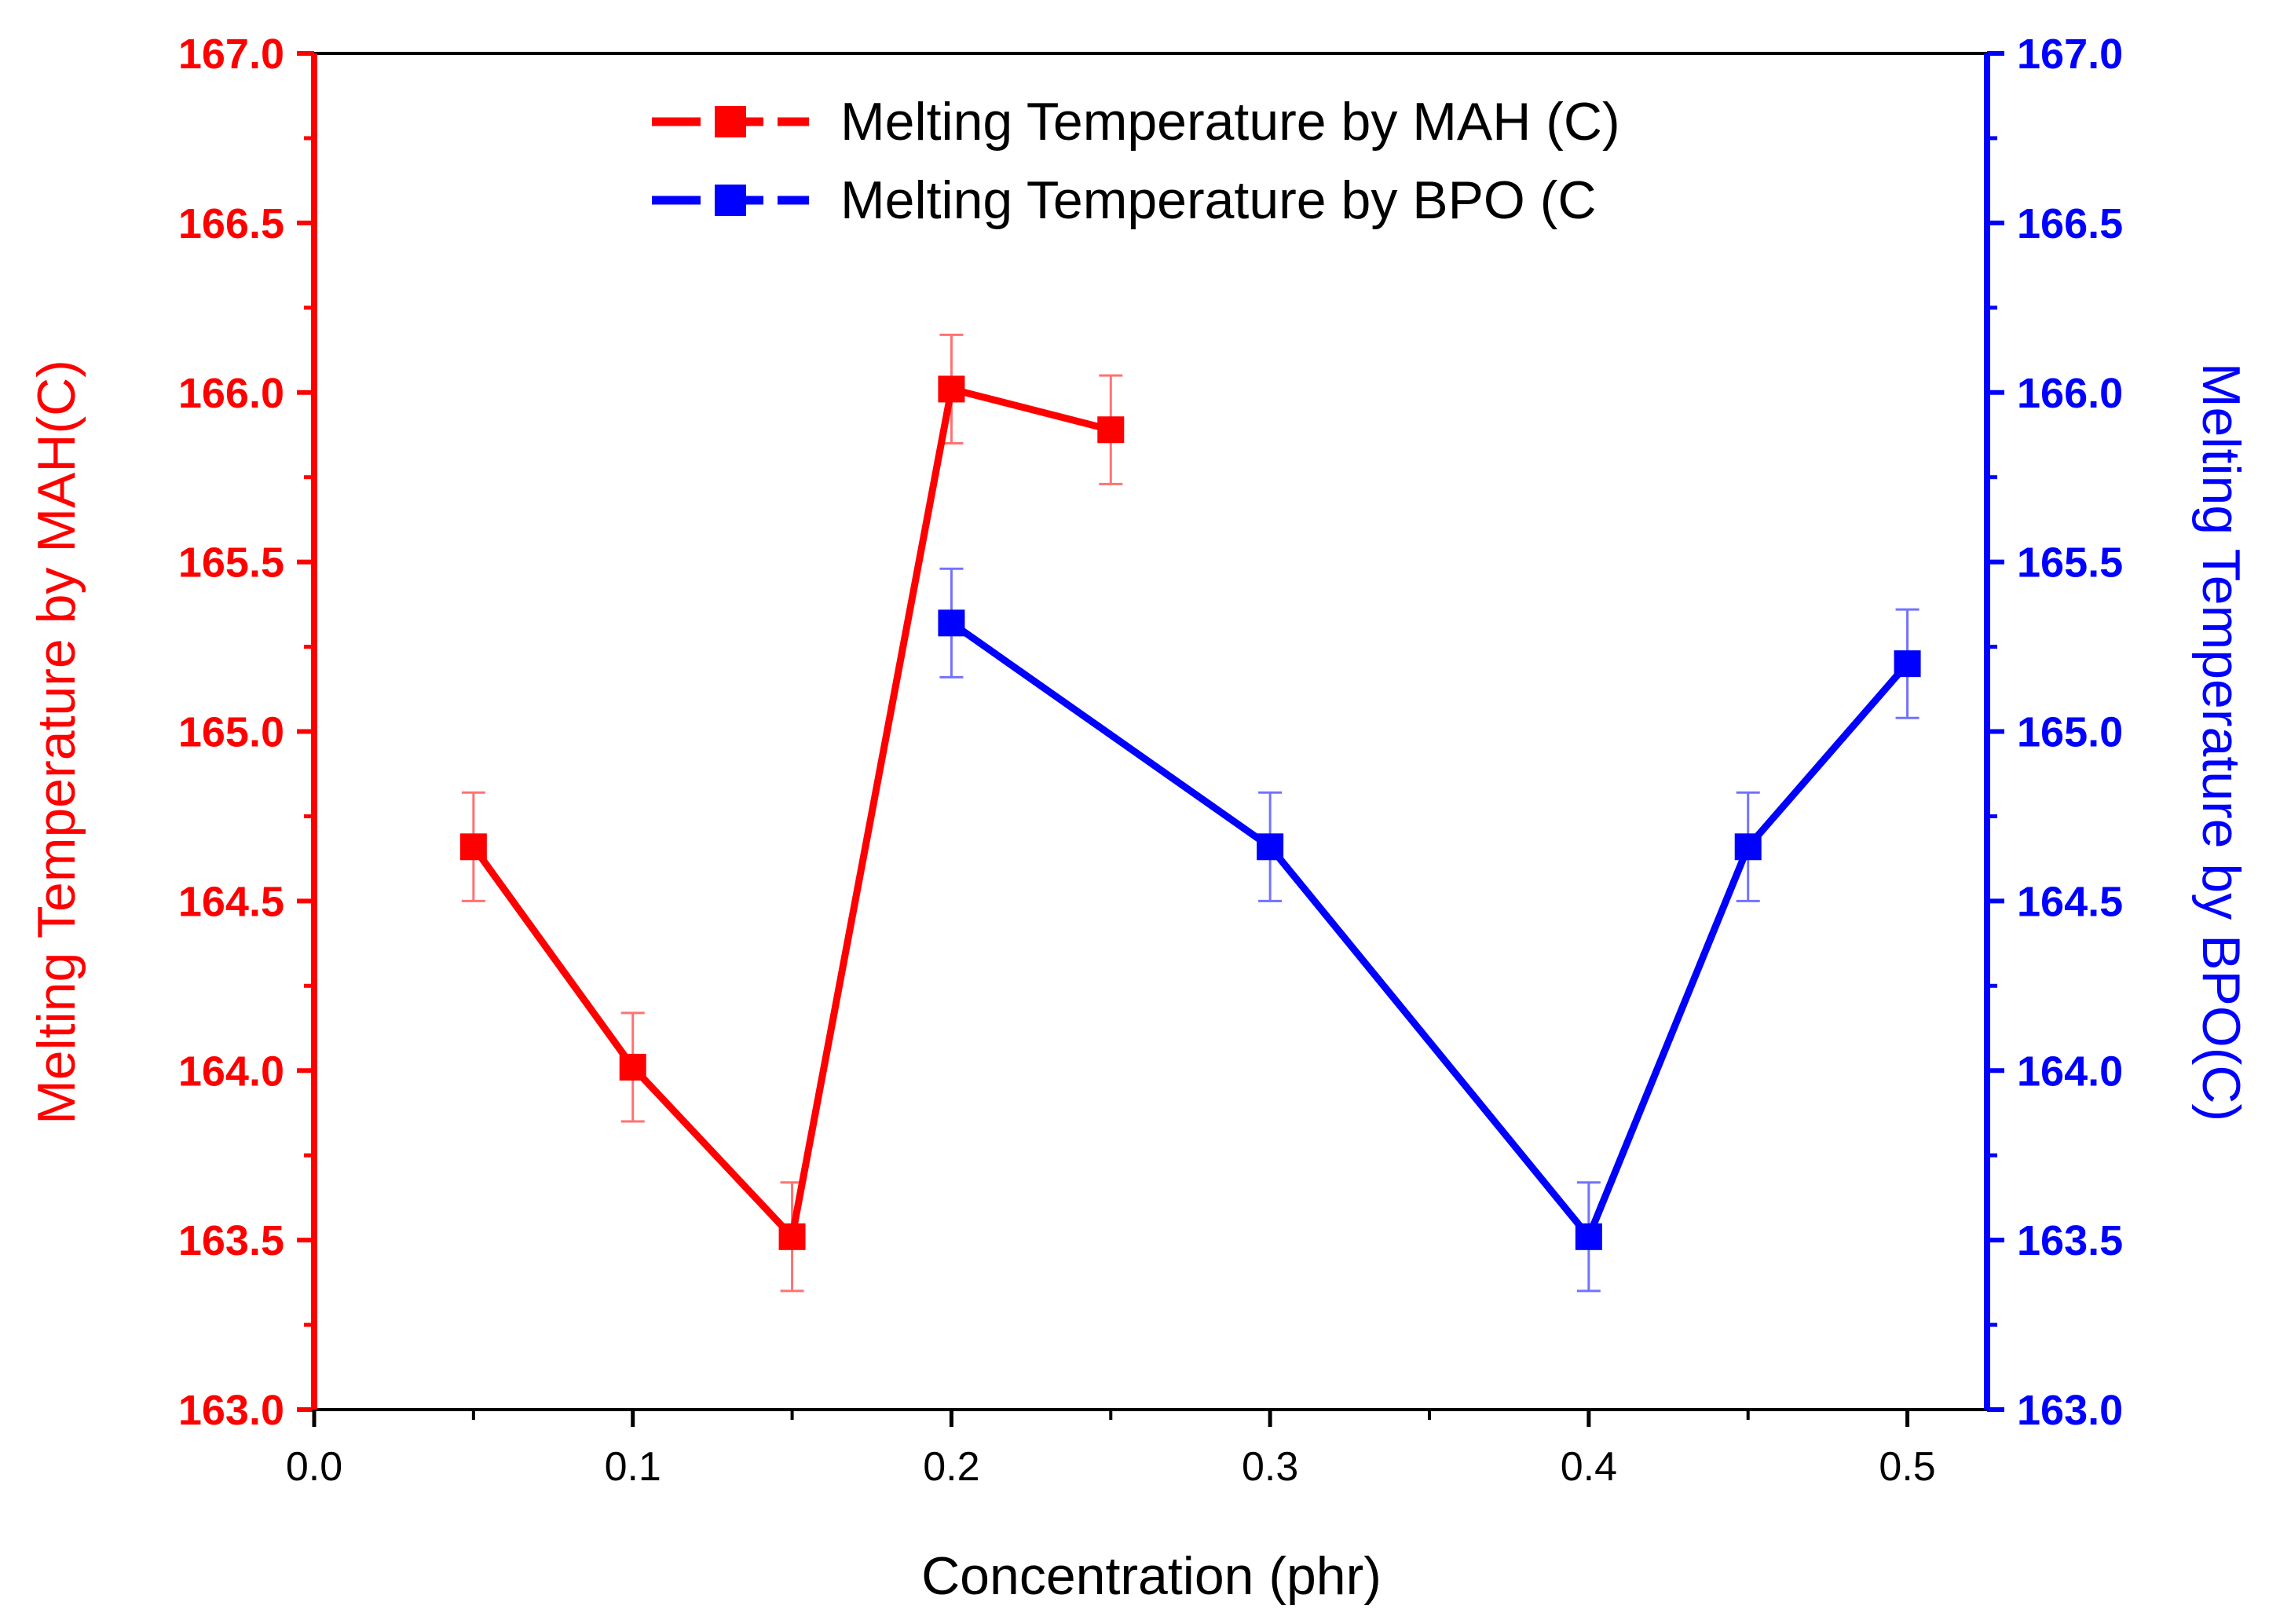 The width and height of the screenshot is (2280, 1624). I want to click on y-right-tick-label: 165.0, so click(2070, 732).